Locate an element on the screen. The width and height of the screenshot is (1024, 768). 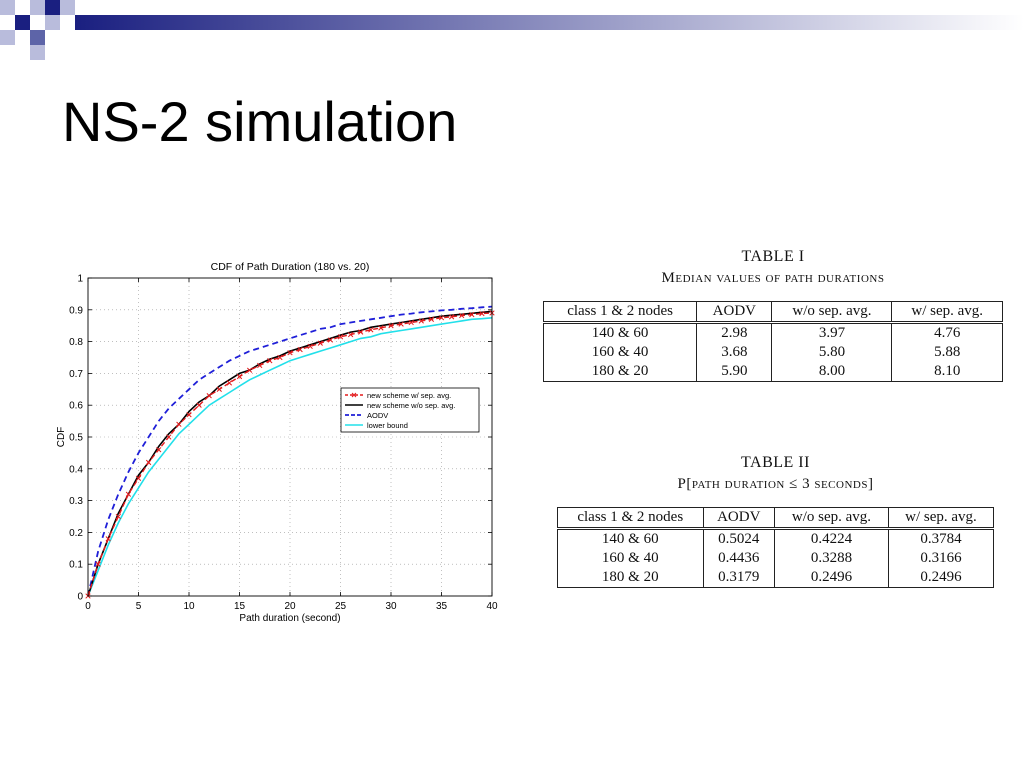
x-tick-label: 15 is located at coordinates (240, 606).